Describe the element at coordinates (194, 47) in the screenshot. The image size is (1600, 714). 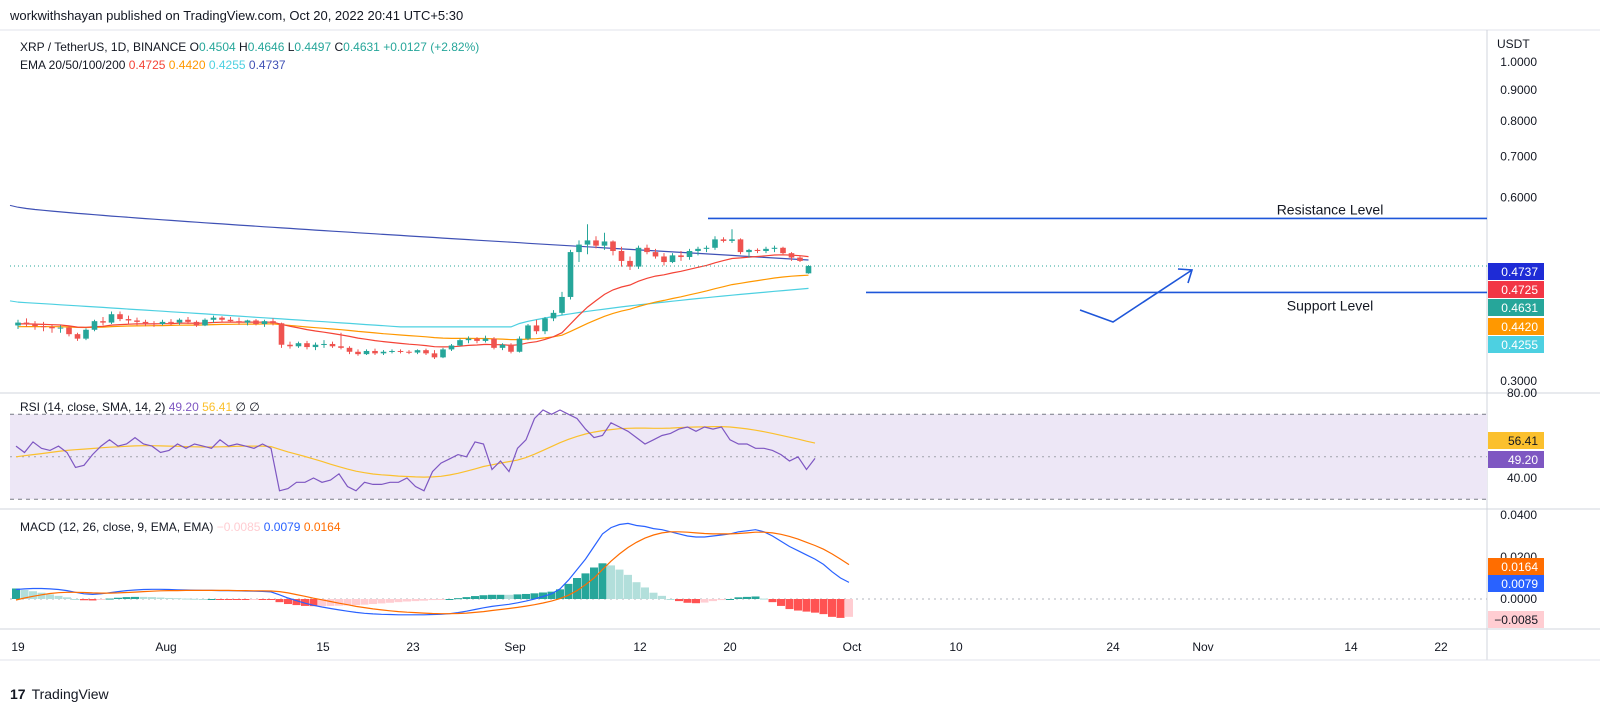
I see `ohlc-legend-part: O` at that location.